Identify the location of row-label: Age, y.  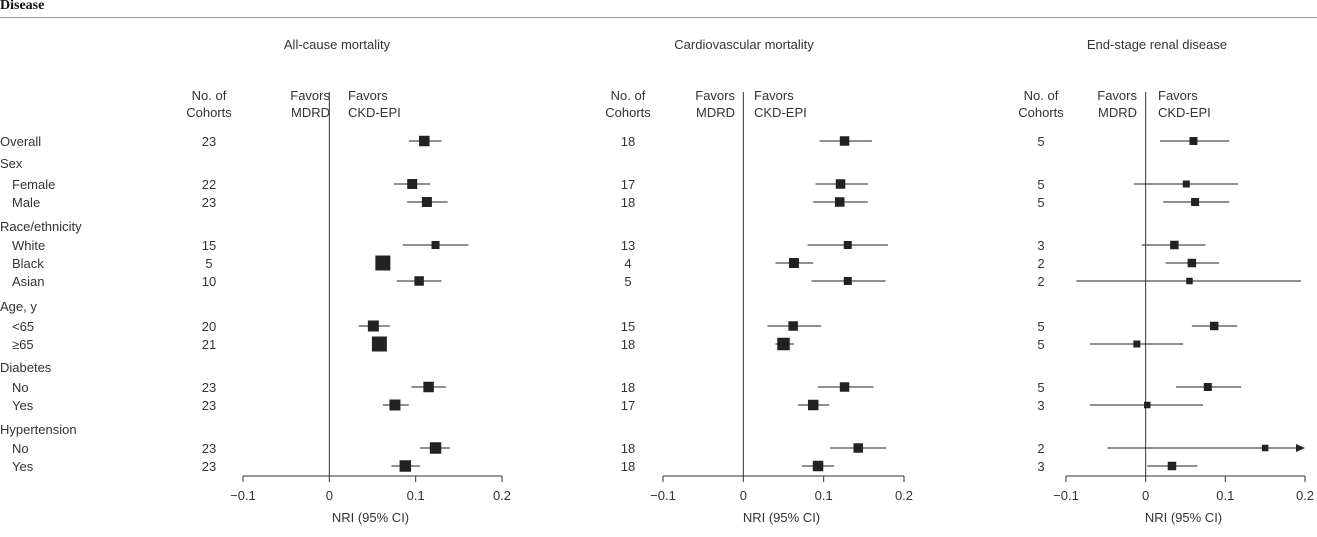
(18, 306).